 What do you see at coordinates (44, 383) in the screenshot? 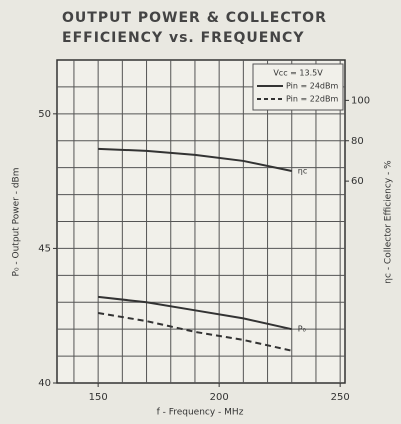
I see `y-tick-label: 40` at bounding box center [44, 383].